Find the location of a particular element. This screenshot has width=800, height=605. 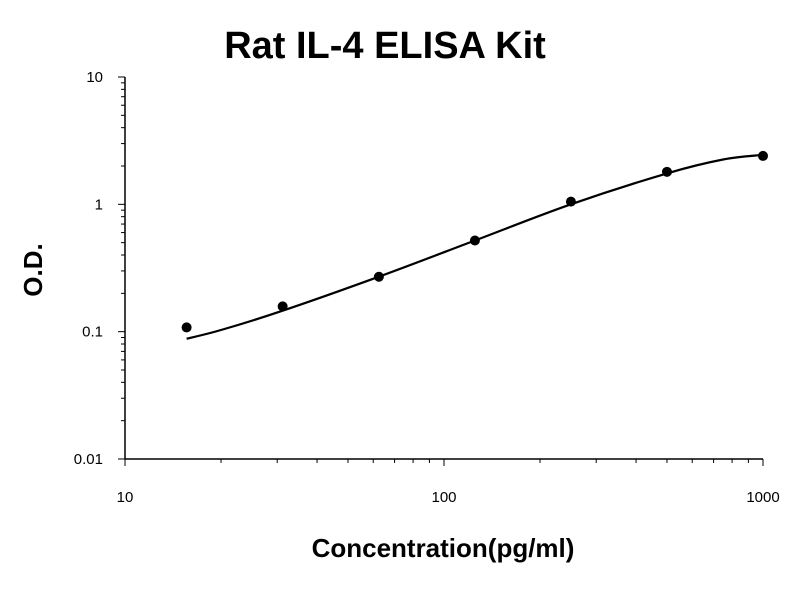

x-tick-label: 10 is located at coordinates (125, 497).